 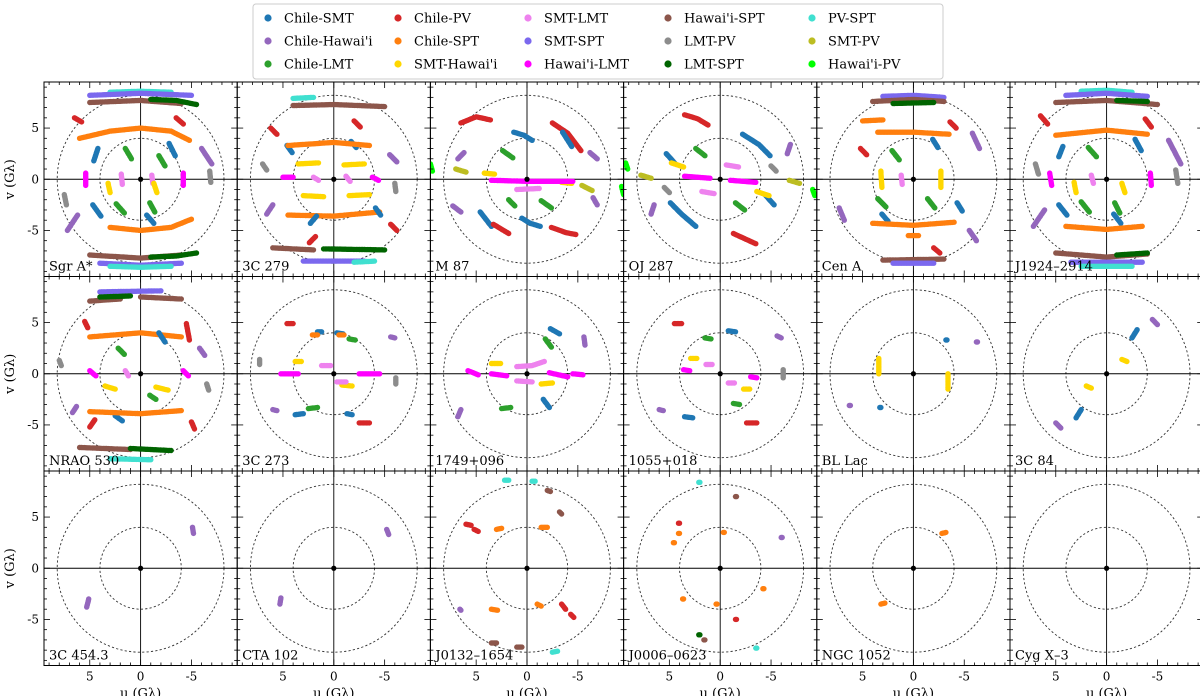 I want to click on uv-panel: 3C 273, so click(x=333, y=374).